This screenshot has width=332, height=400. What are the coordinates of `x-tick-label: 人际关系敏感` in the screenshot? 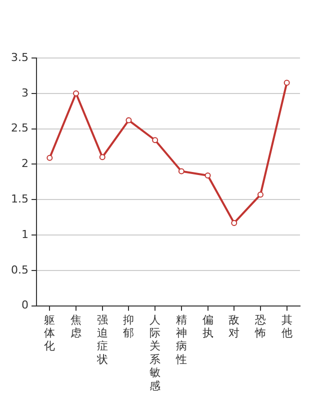 It's located at (155, 352).